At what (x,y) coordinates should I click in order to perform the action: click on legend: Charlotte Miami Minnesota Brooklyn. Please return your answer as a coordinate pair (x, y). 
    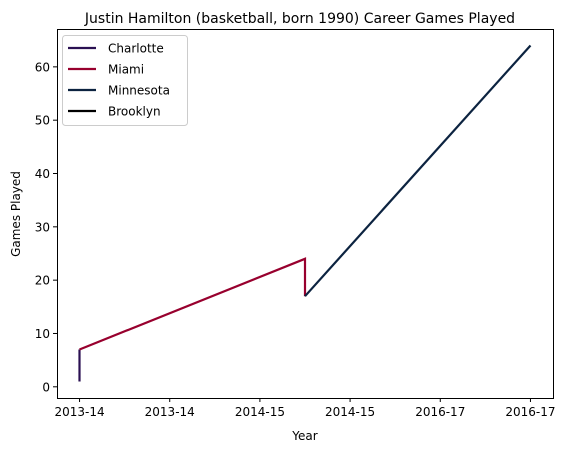
    Looking at the image, I should click on (125, 80).